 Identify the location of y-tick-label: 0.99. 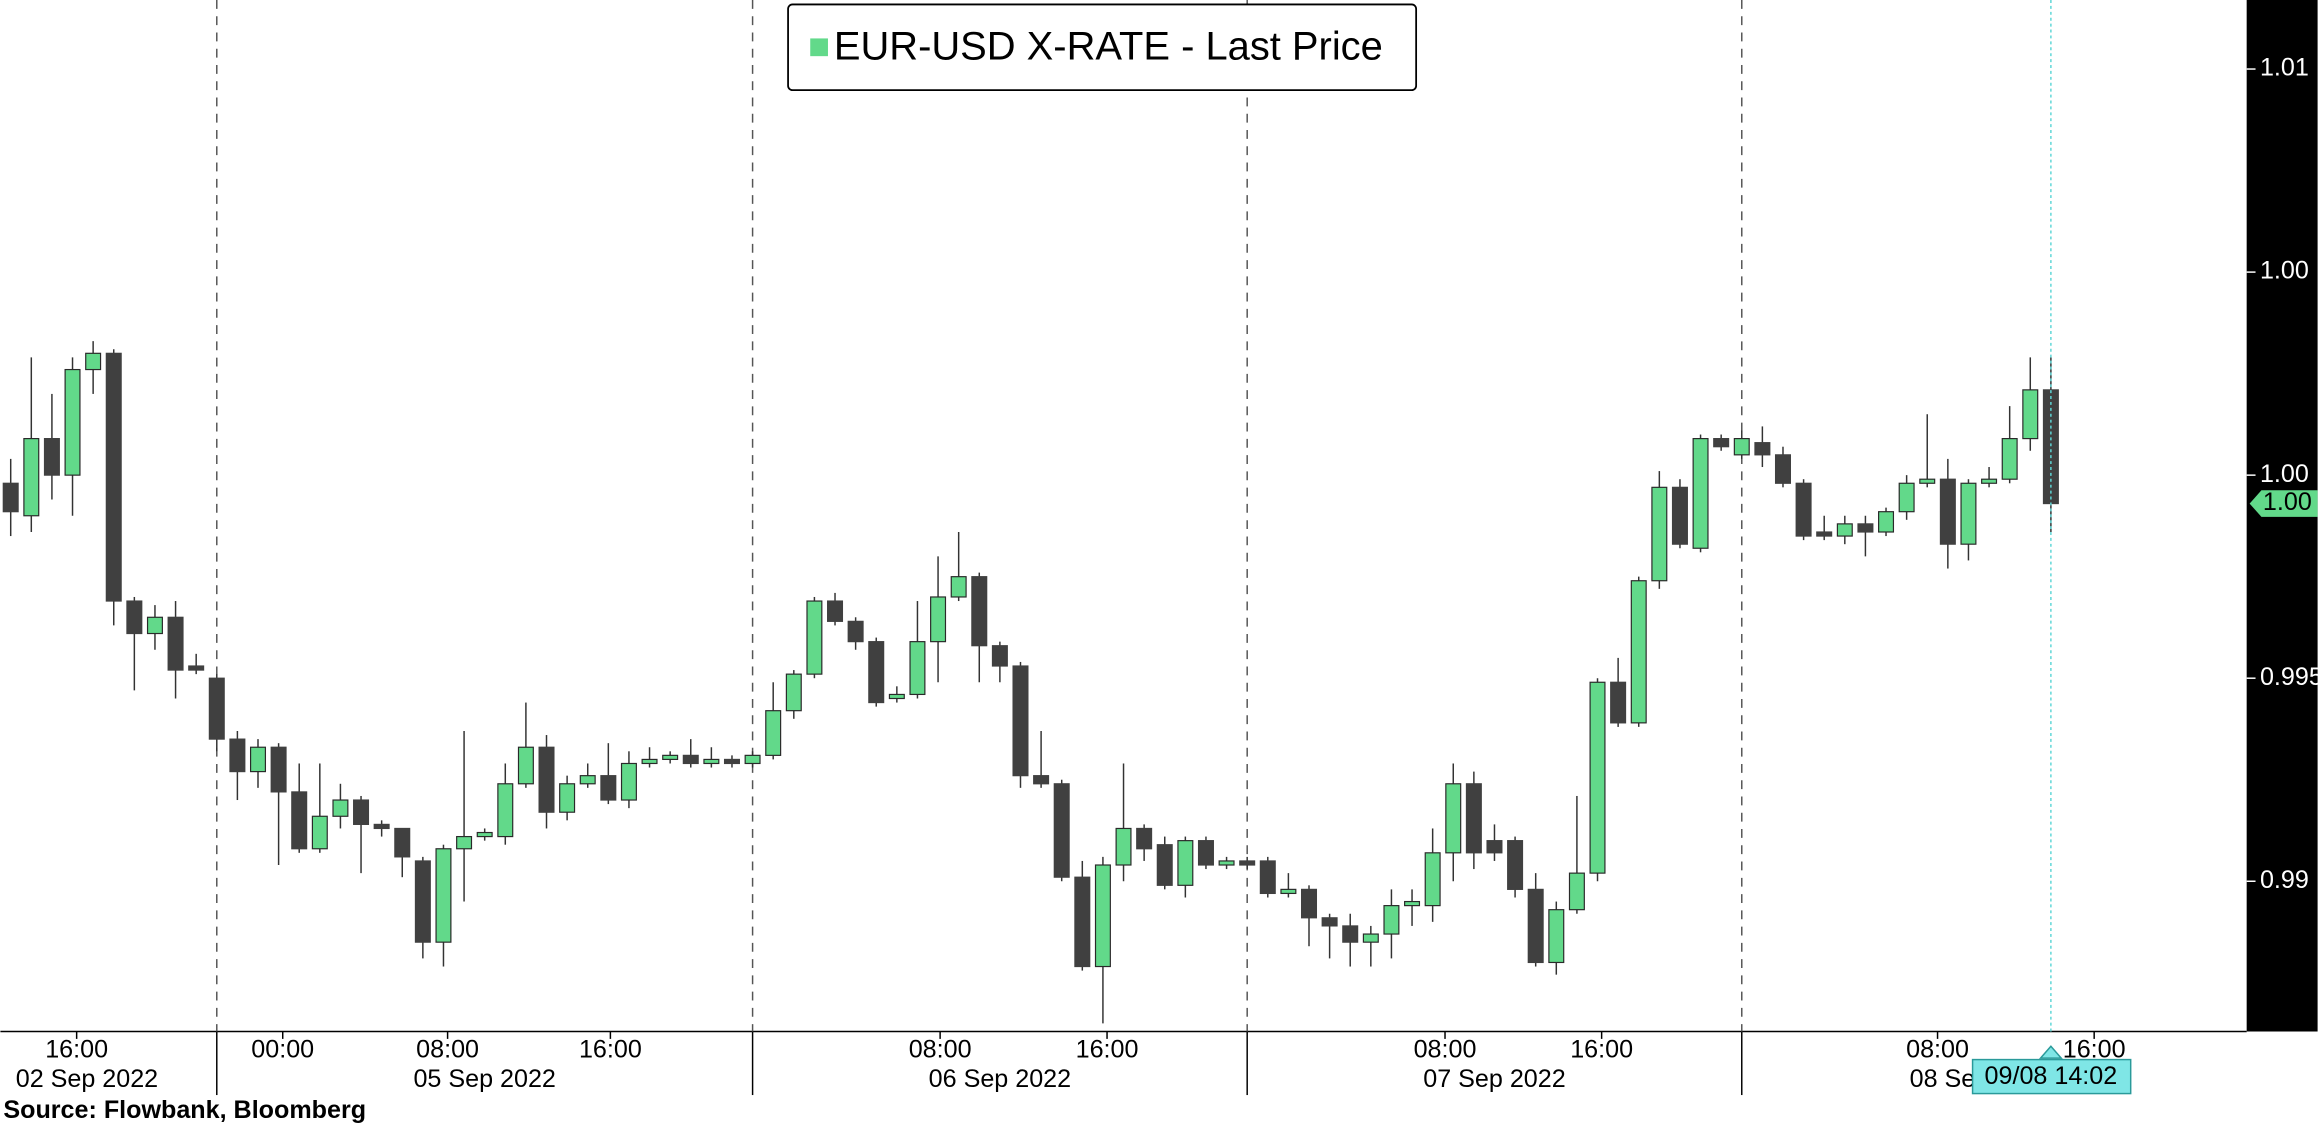
(2284, 880).